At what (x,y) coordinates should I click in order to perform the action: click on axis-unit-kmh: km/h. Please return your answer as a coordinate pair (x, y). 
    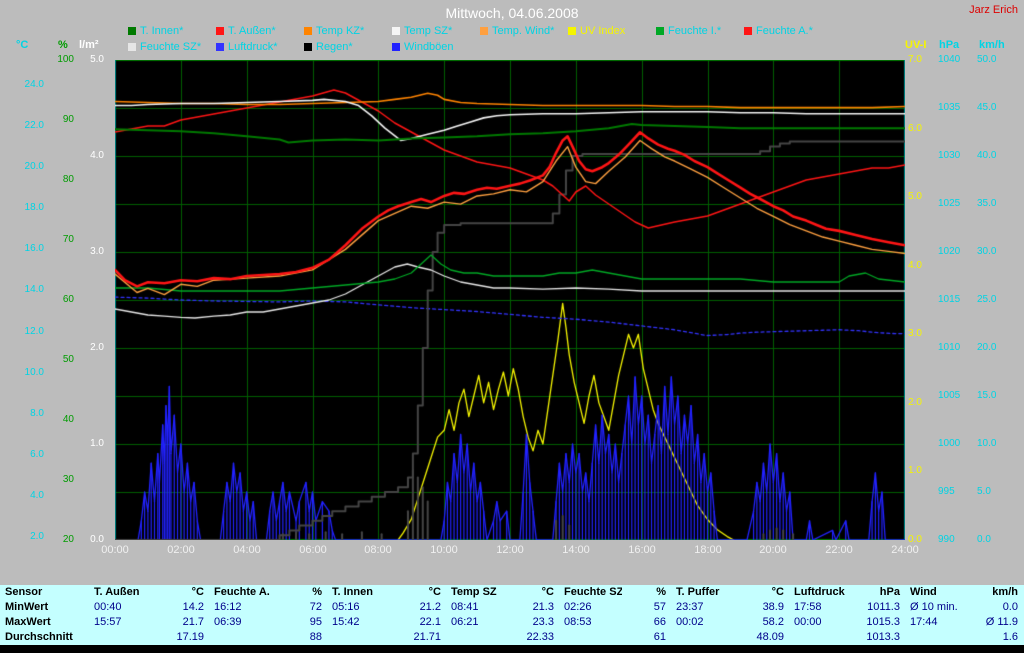
    Looking at the image, I should click on (992, 45).